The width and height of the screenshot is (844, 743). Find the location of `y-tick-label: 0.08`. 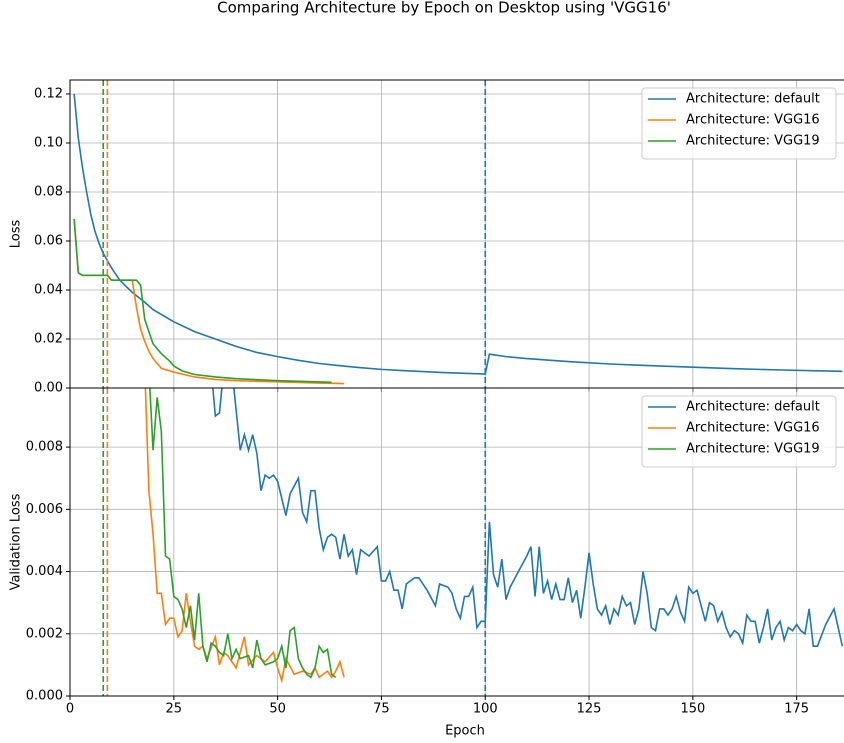

y-tick-label: 0.08 is located at coordinates (48, 191).